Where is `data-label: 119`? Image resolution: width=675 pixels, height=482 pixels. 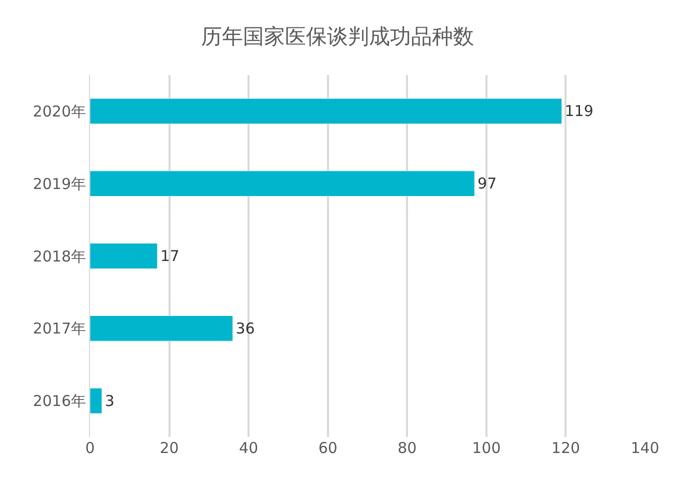 data-label: 119 is located at coordinates (579, 111).